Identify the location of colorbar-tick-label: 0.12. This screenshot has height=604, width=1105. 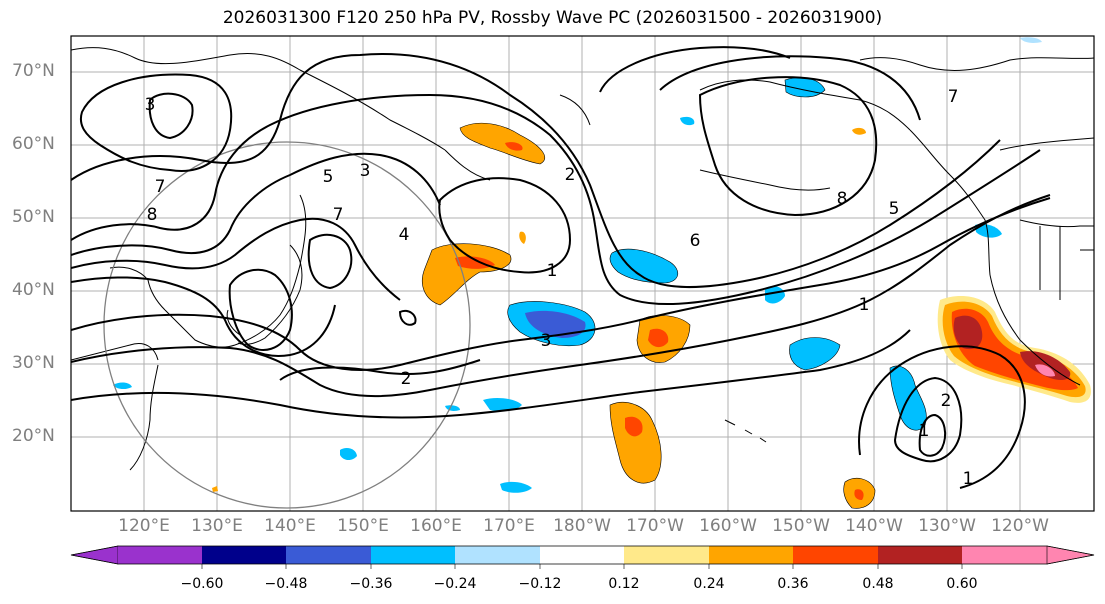
(624, 584).